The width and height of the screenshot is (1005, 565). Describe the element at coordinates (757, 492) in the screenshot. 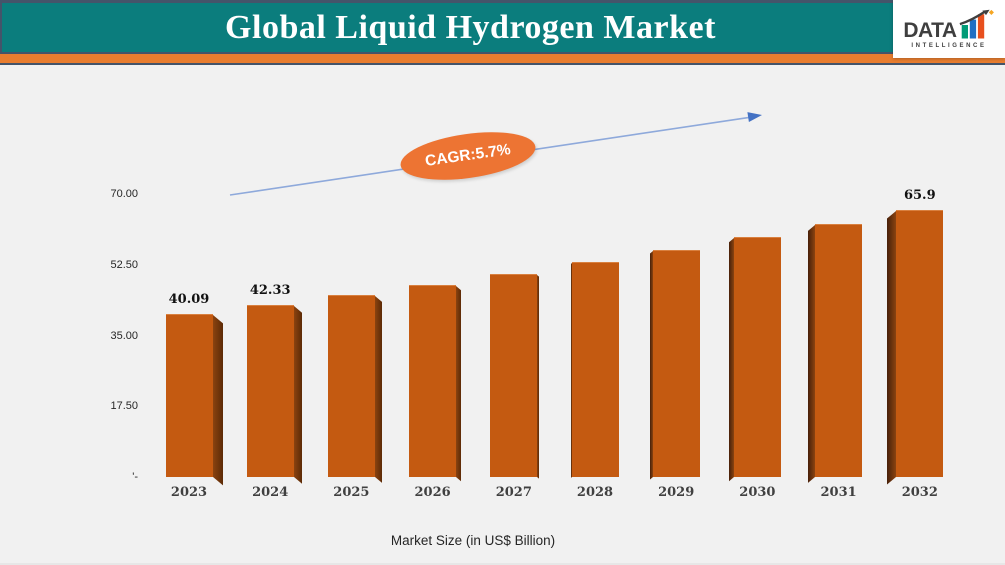

I see `x-axis-tick-2030: 2030` at that location.